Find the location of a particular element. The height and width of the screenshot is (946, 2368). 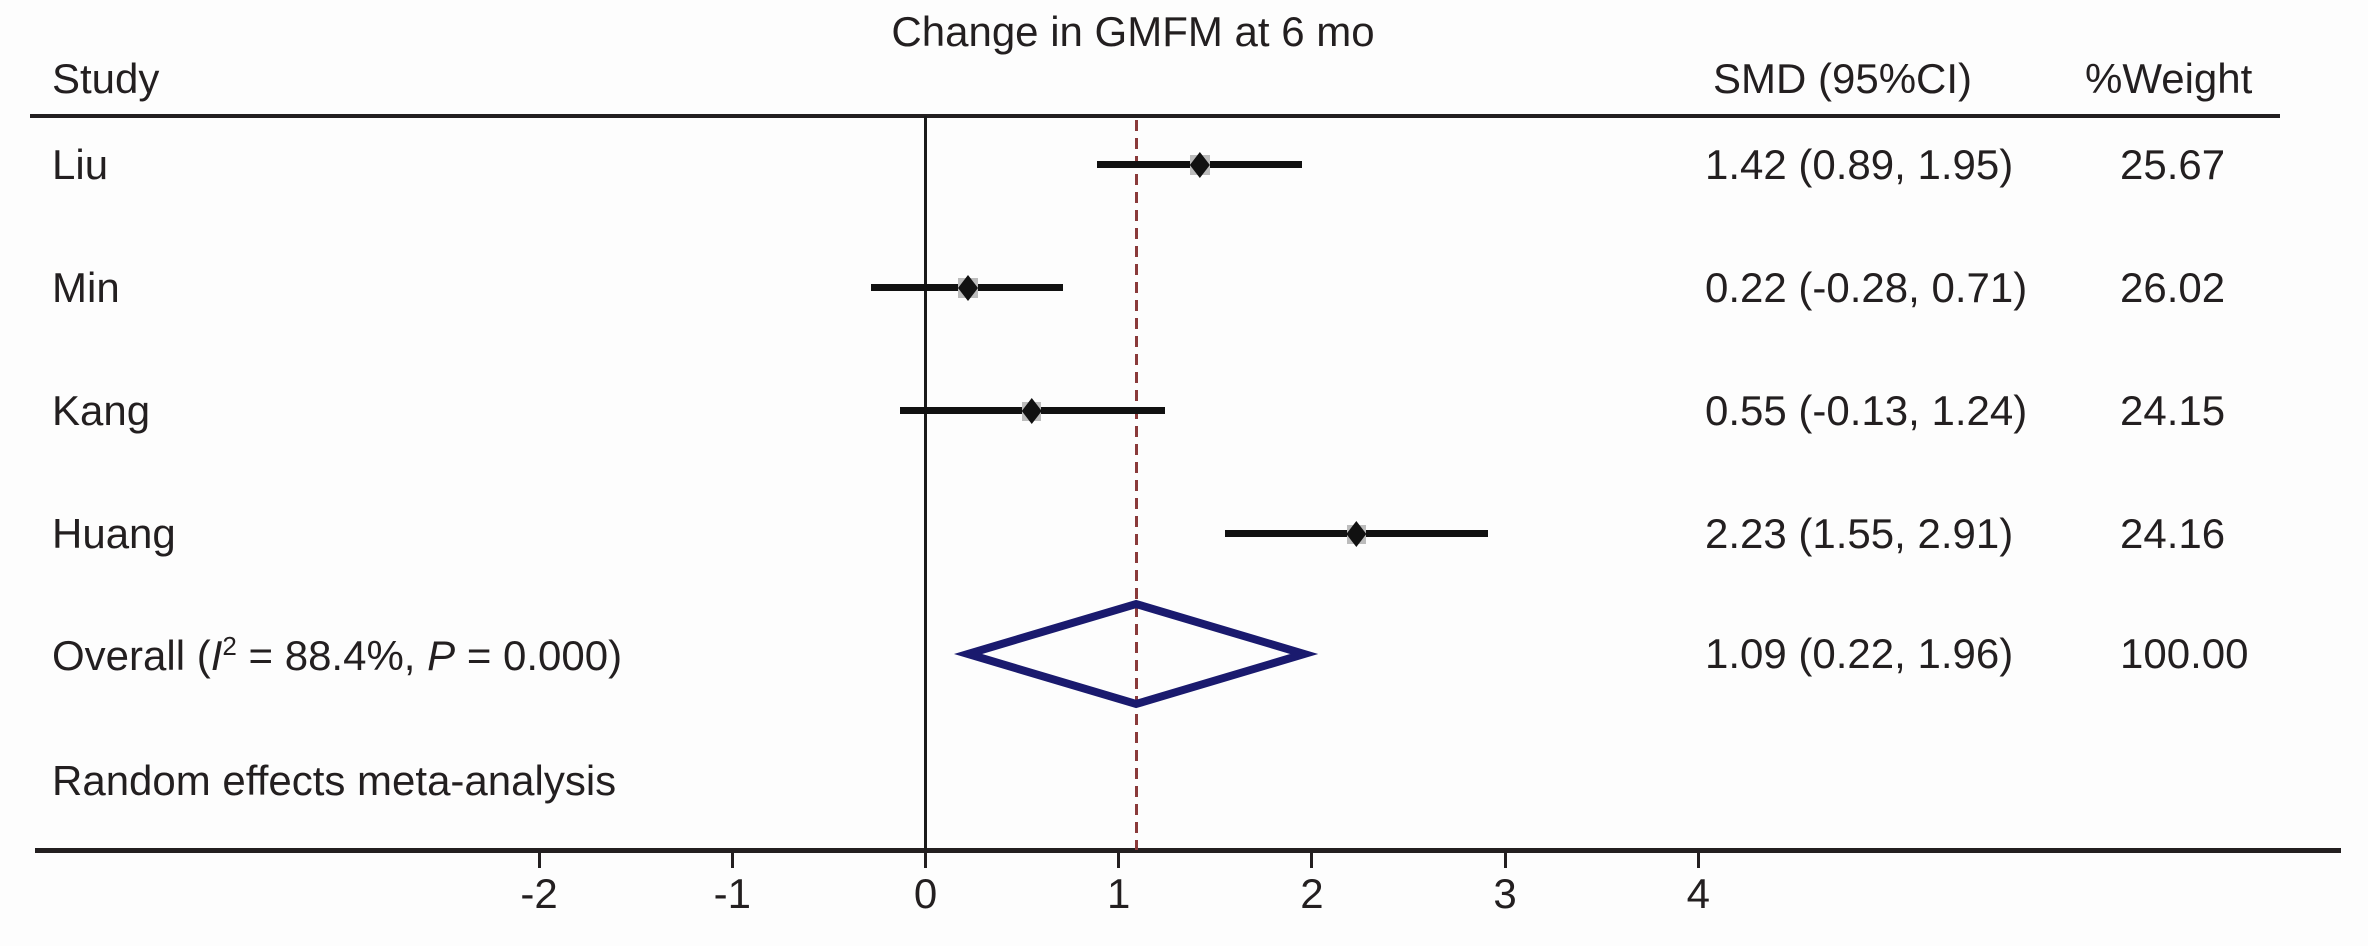

column-header-study: Study is located at coordinates (106, 78).